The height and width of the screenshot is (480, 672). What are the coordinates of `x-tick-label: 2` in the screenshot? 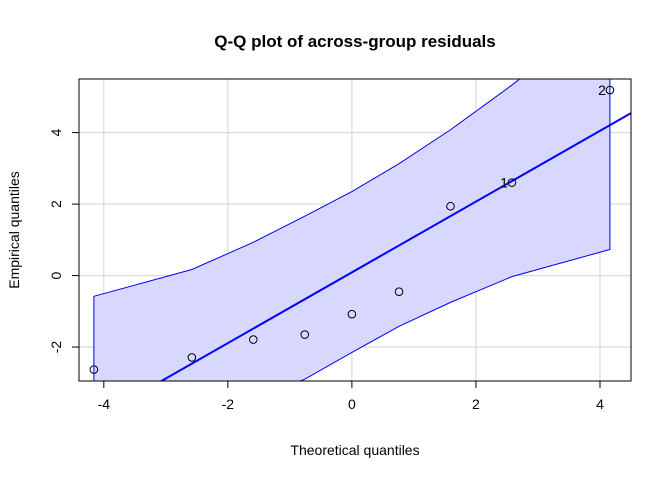 It's located at (476, 404).